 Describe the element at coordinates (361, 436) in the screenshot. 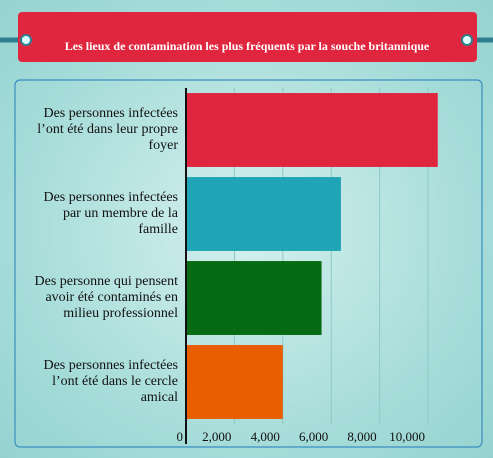

I see `x-tick-label: 8,000` at that location.